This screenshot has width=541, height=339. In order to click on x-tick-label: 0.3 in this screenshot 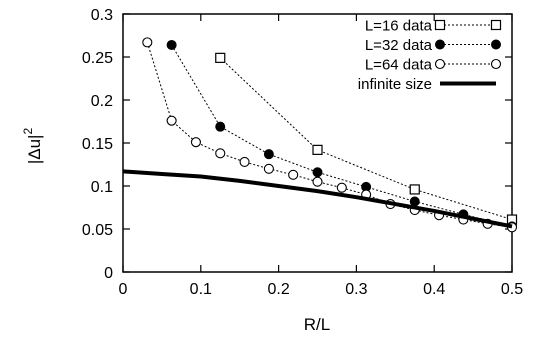, I will do `click(356, 289)`.